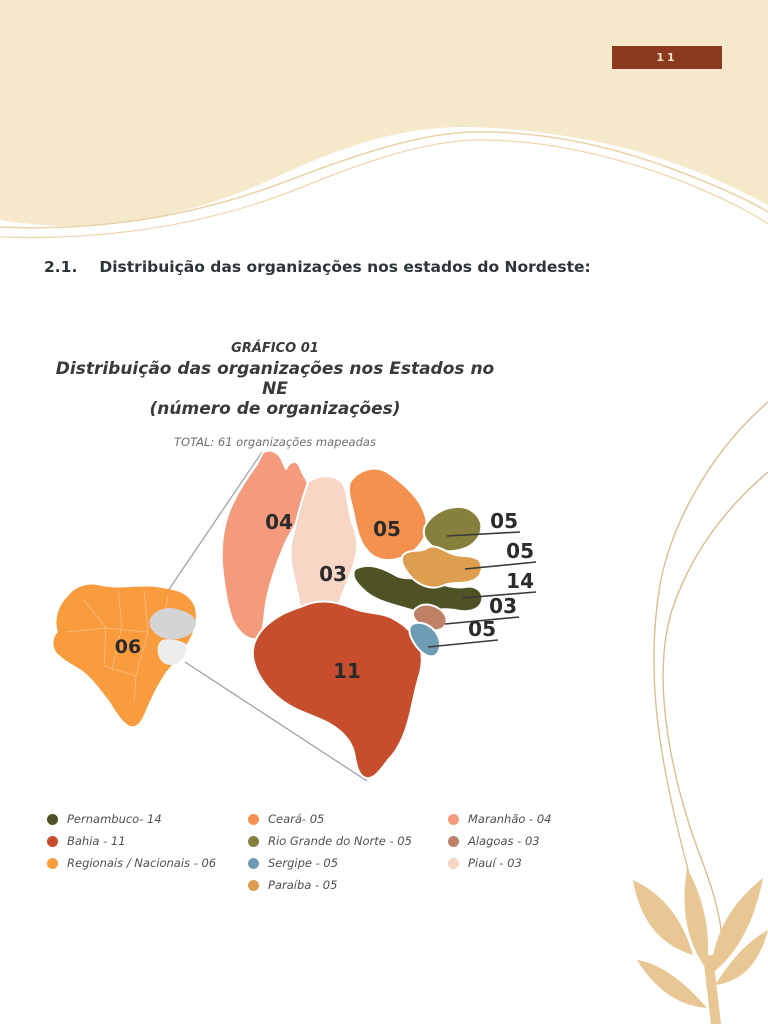 The width and height of the screenshot is (768, 1024). I want to click on chart-label: GRÁFICO 01, so click(275, 348).